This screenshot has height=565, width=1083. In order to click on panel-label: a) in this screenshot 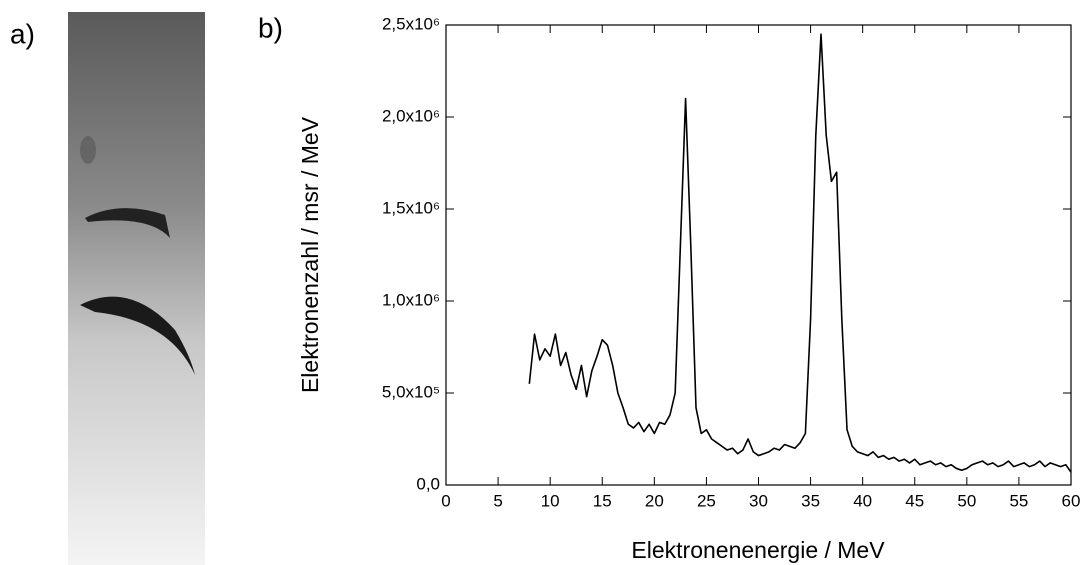, I will do `click(22, 33)`.